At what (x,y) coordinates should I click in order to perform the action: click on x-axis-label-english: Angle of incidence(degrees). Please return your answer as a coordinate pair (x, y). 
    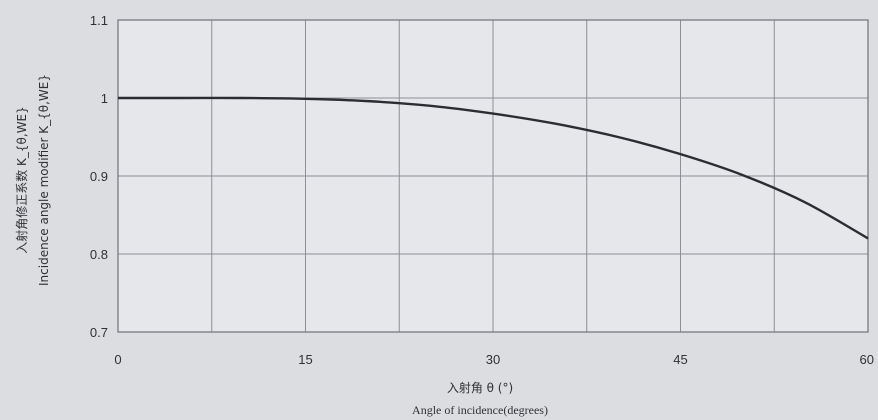
    Looking at the image, I should click on (480, 410).